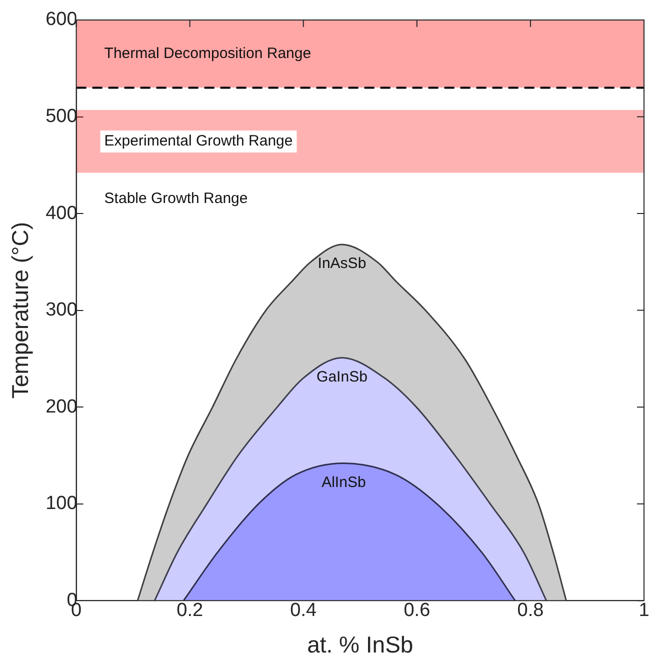 The height and width of the screenshot is (668, 656). I want to click on x-tick-label: 1, so click(644, 611).